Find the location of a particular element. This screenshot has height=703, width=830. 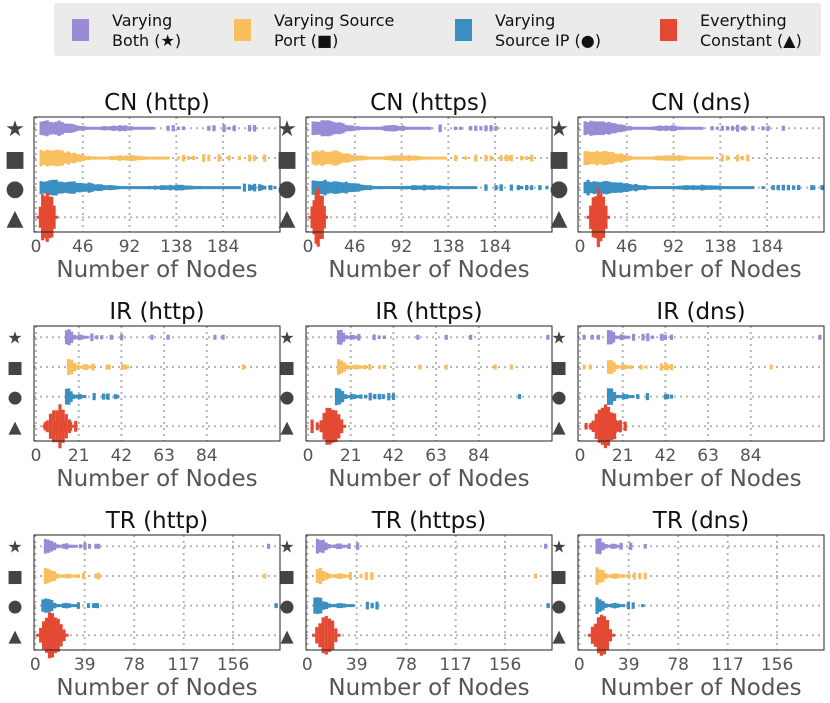

legend-label-line2: Port (■) is located at coordinates (306, 40).